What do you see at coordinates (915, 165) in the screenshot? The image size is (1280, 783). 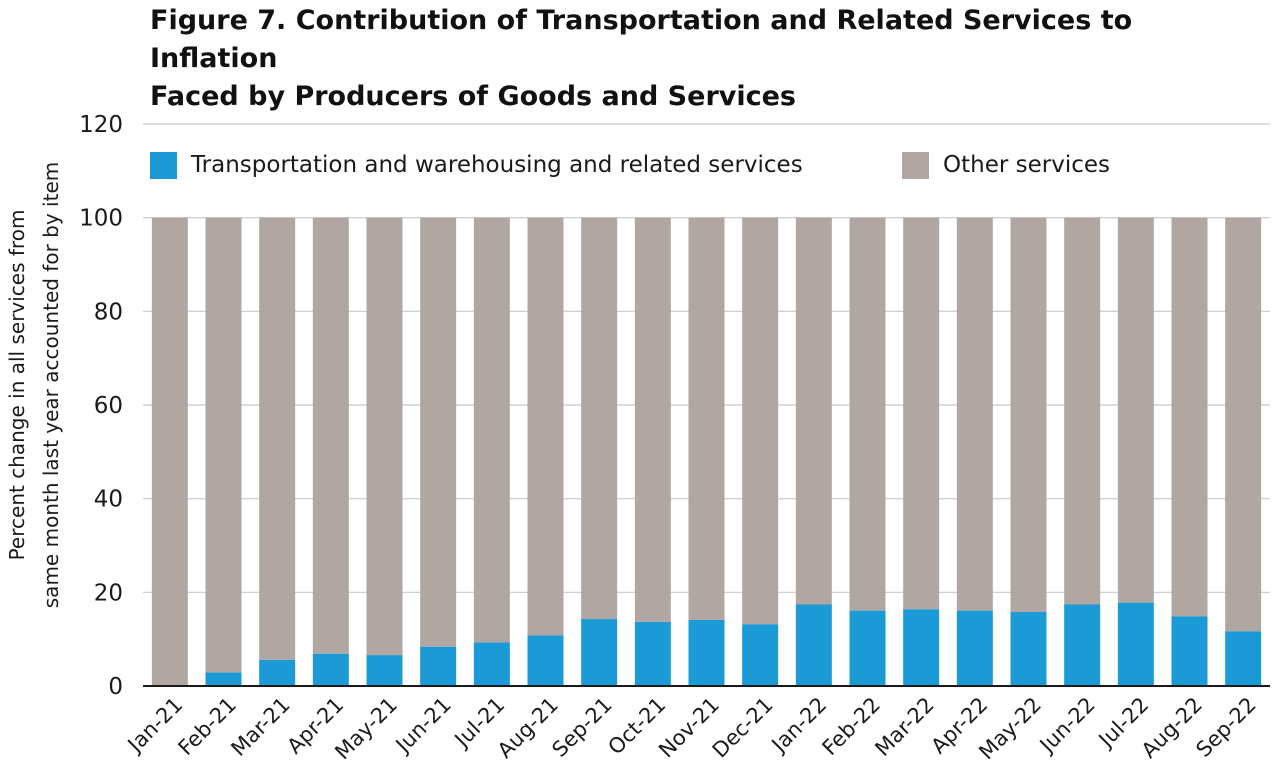 I see `legend-swatch-other` at bounding box center [915, 165].